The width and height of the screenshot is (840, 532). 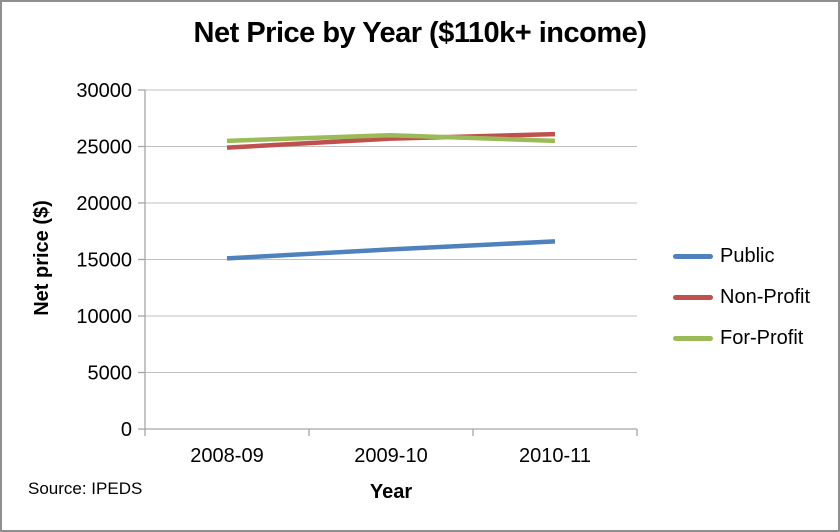 What do you see at coordinates (390, 456) in the screenshot?
I see `x-category-label: 2009-10` at bounding box center [390, 456].